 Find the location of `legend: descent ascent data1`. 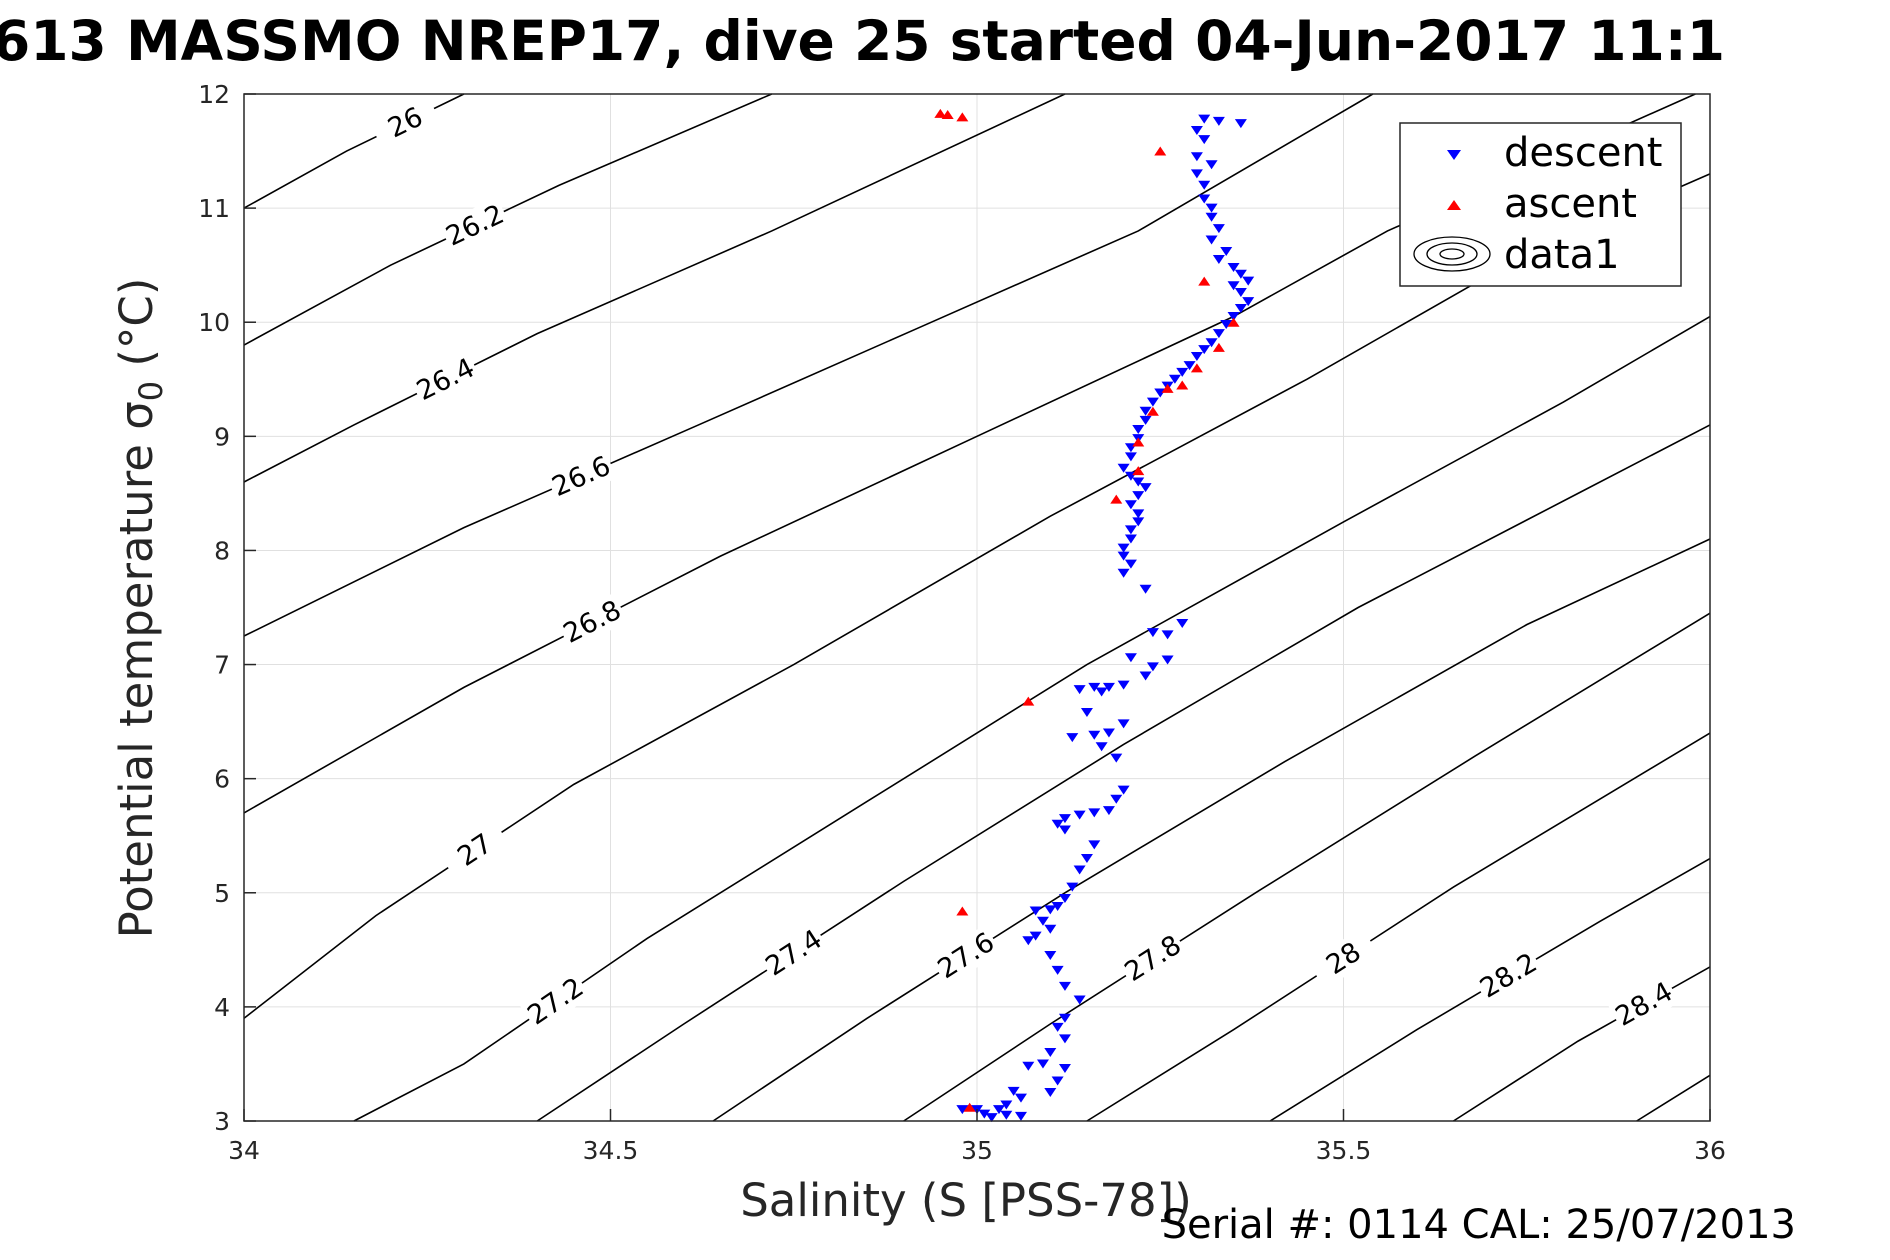

legend: descent ascent data1 is located at coordinates (1540, 204).